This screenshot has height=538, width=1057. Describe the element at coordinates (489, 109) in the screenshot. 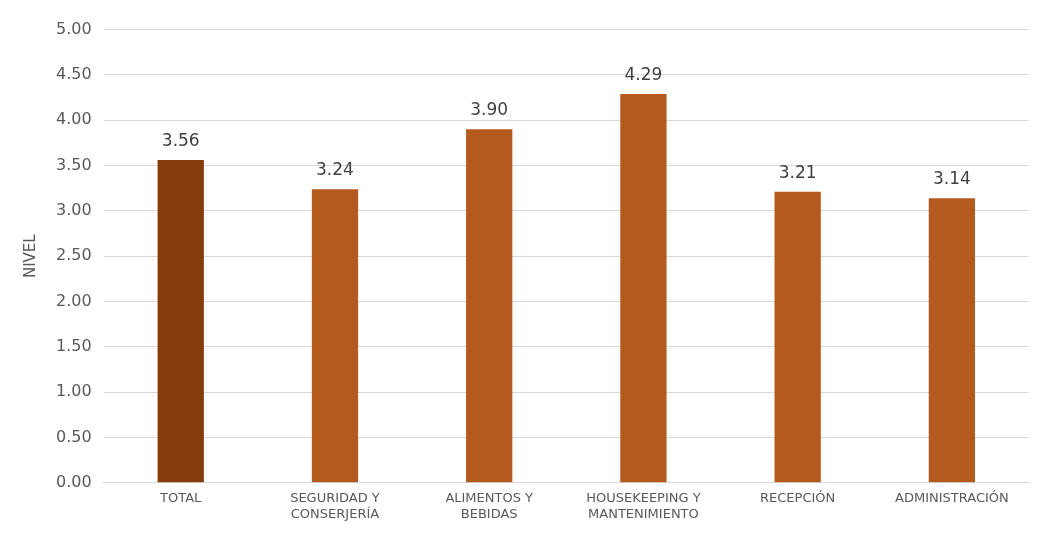

I see `data-label: 3.90` at that location.